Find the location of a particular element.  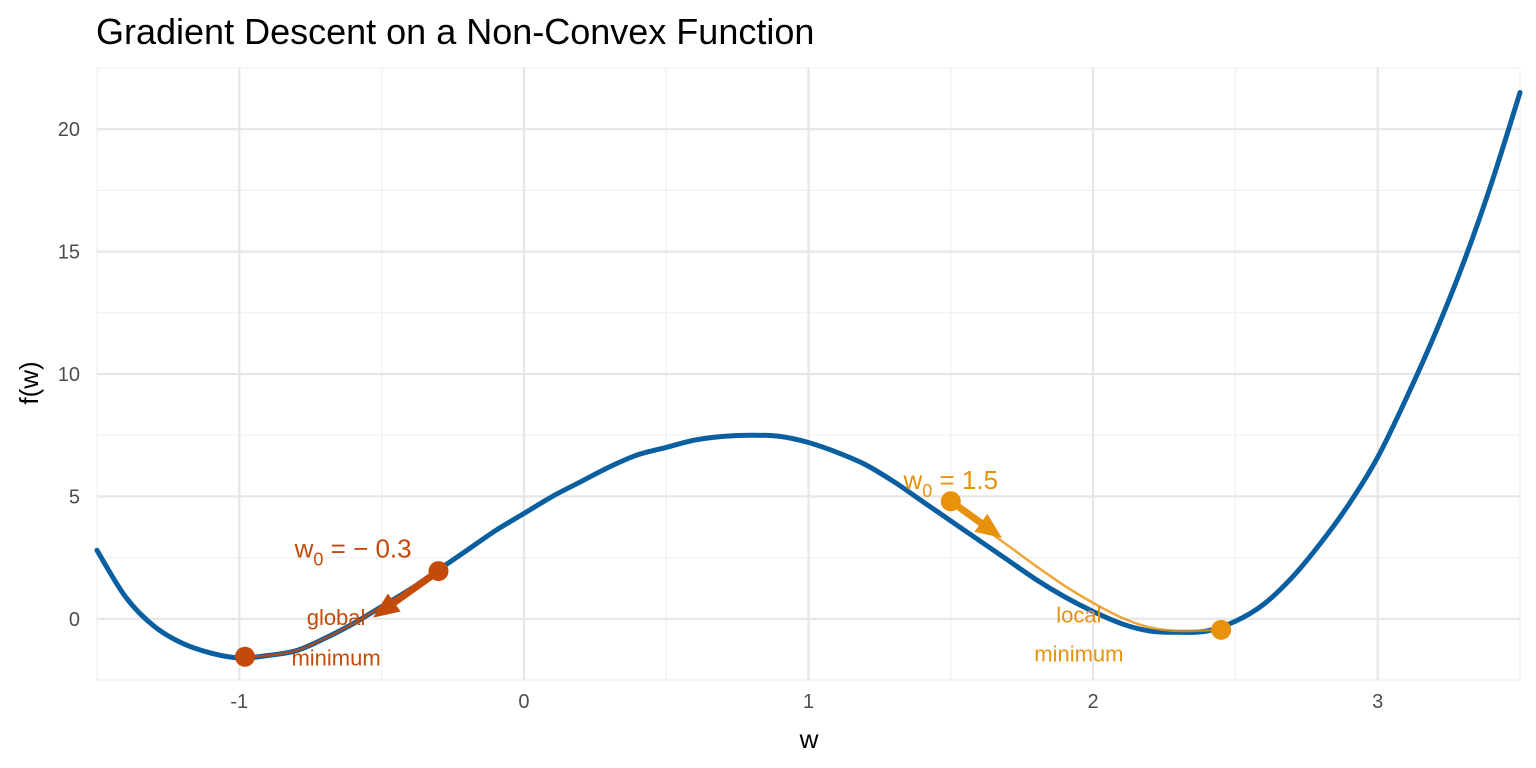

start-point-right is located at coordinates (950, 501).